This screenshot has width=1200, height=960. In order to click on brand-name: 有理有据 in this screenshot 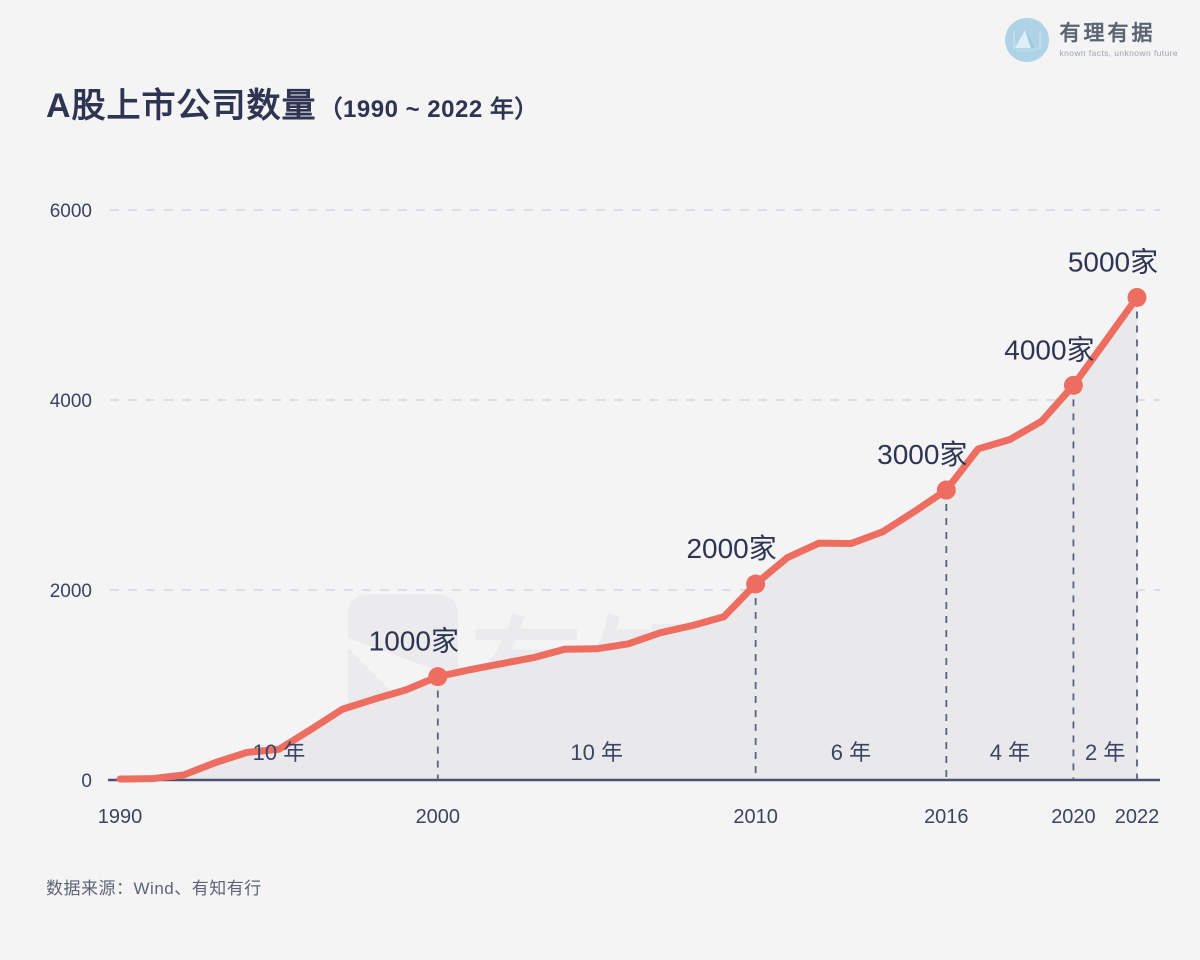, I will do `click(1107, 33)`.